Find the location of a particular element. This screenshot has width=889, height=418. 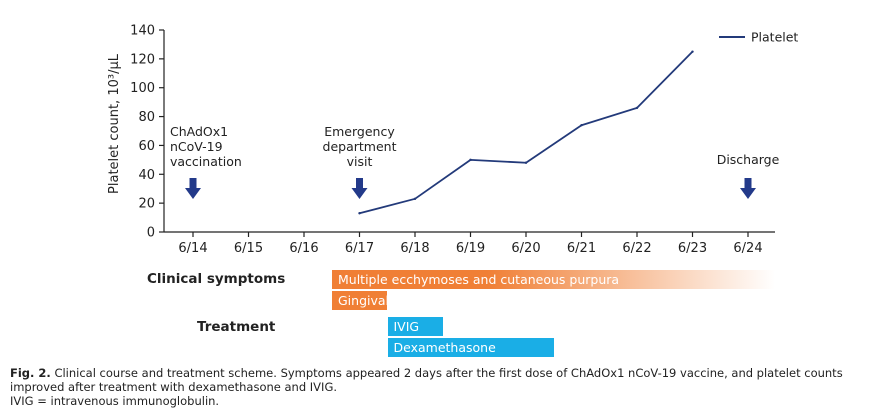

series-lines is located at coordinates (526, 132).